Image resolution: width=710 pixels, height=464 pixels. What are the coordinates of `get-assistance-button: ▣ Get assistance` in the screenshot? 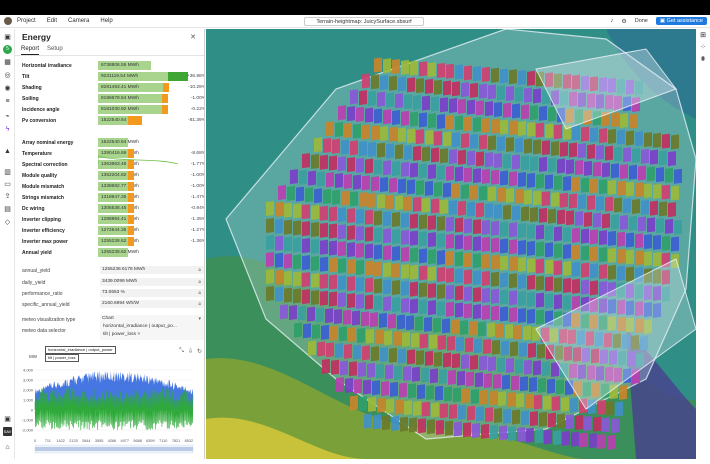 It's located at (681, 21).